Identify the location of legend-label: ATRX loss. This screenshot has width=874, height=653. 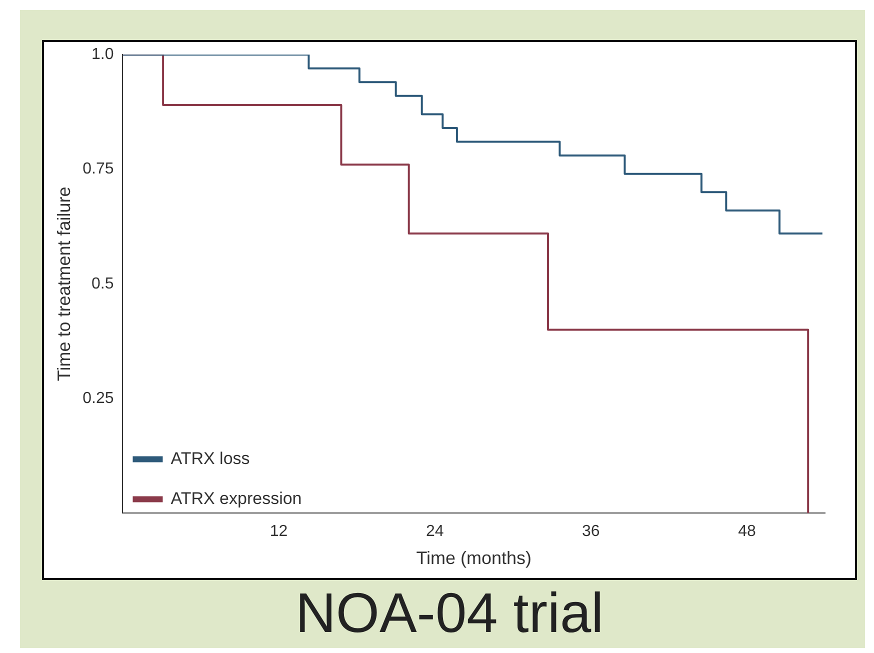
(210, 458).